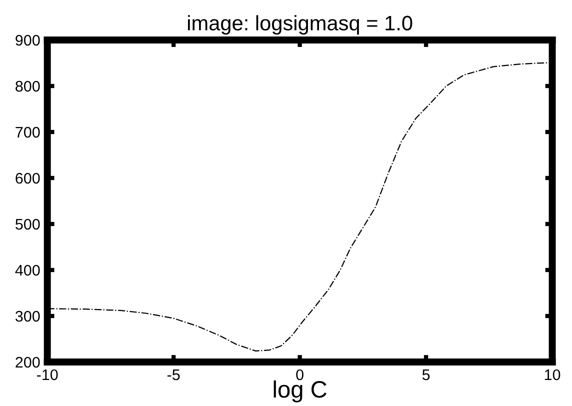 The width and height of the screenshot is (572, 406). What do you see at coordinates (28, 224) in the screenshot?
I see `y-tick-label: 500` at bounding box center [28, 224].